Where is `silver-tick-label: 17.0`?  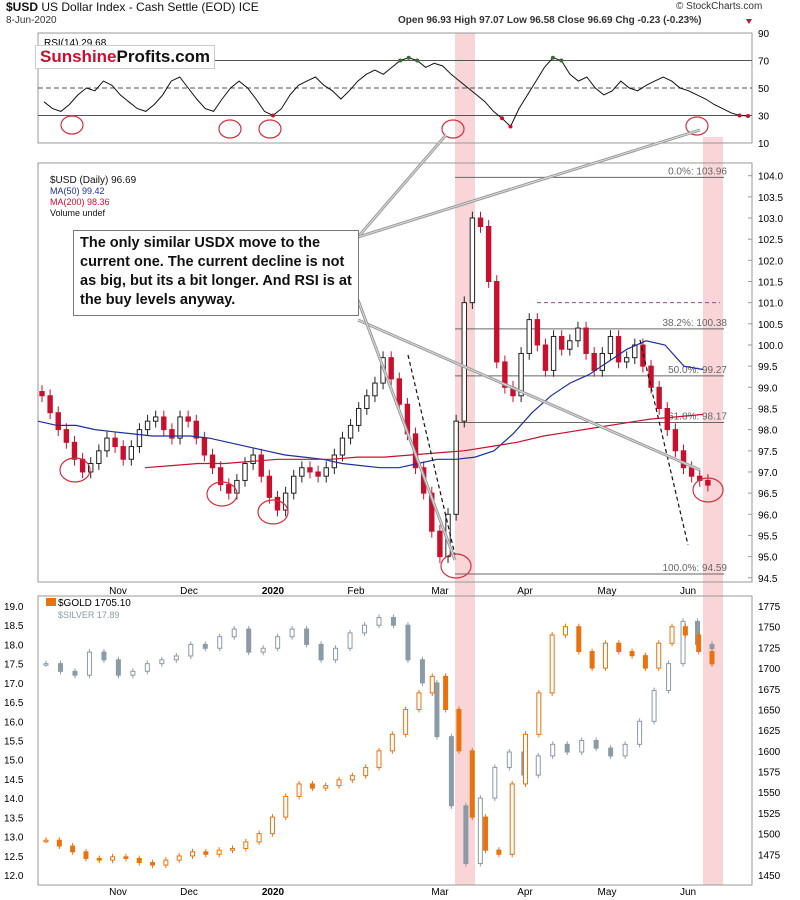
silver-tick-label: 17.0 is located at coordinates (14, 684).